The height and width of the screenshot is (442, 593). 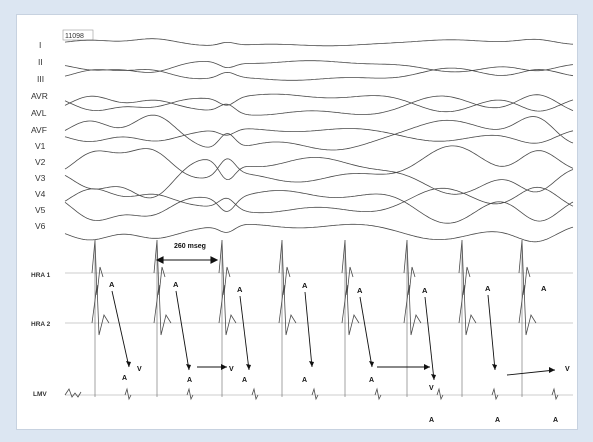 What do you see at coordinates (240, 289) in the screenshot?
I see `atrial-marker-3: A` at bounding box center [240, 289].